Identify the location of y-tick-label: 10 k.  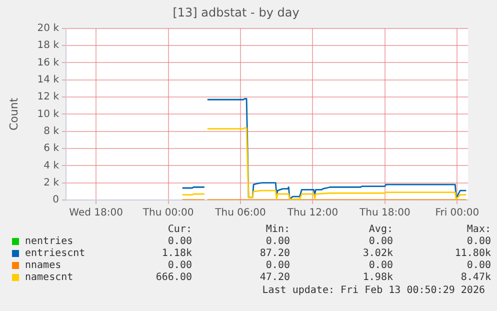
(48, 114).